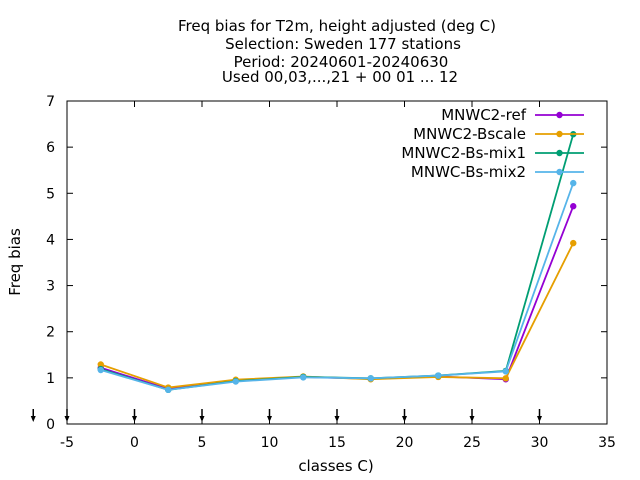  Describe the element at coordinates (483, 115) in the screenshot. I see `legend-label: MNWC2-ref` at that location.